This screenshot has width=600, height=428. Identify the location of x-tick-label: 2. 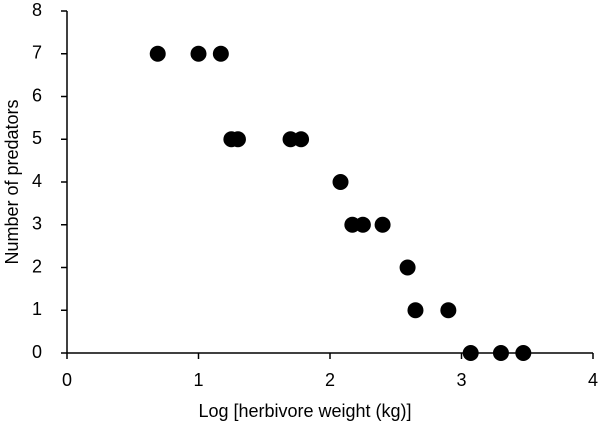
(330, 380).